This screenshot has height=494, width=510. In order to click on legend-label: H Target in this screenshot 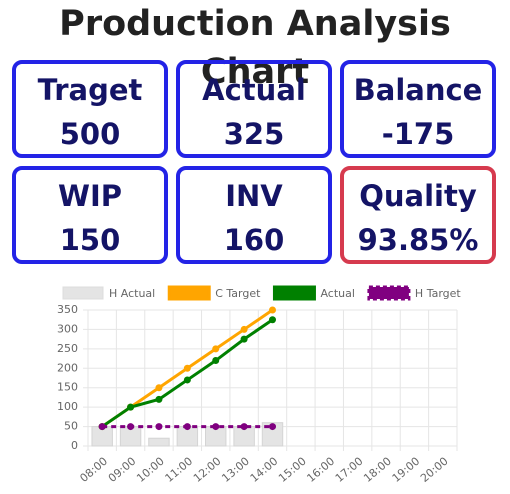, I will do `click(438, 293)`.